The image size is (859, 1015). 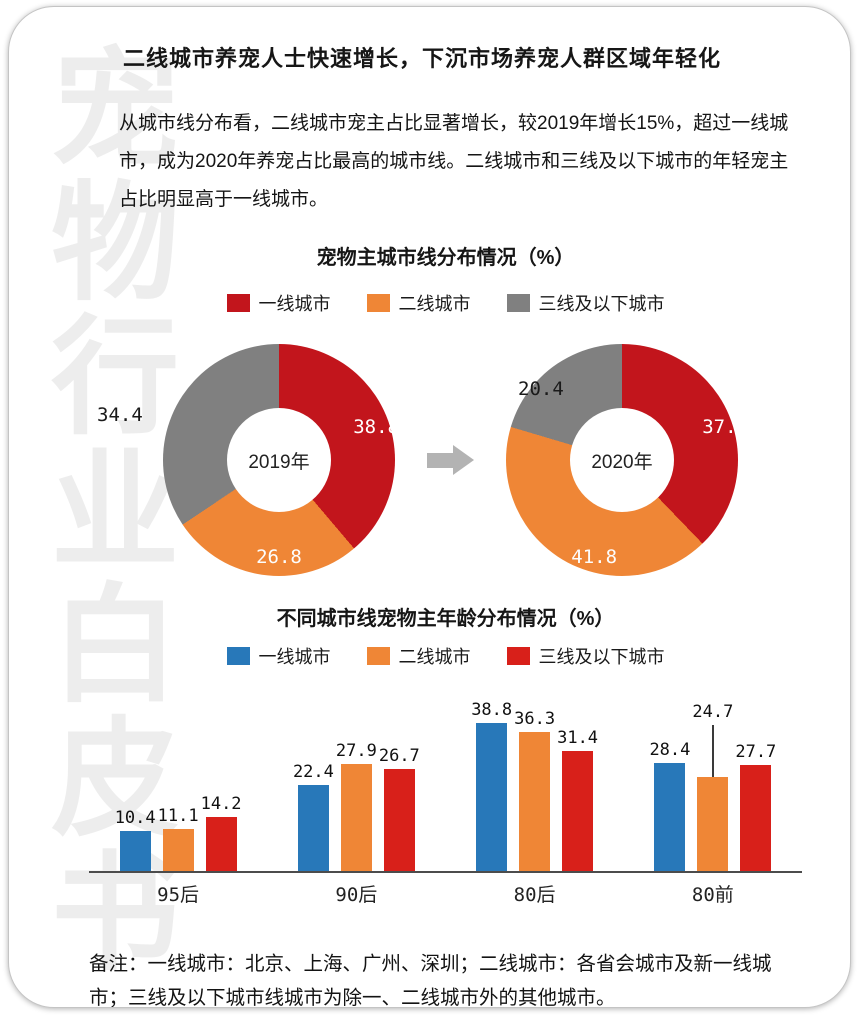 I want to click on legend-swatch-tier2, so click(x=378, y=303).